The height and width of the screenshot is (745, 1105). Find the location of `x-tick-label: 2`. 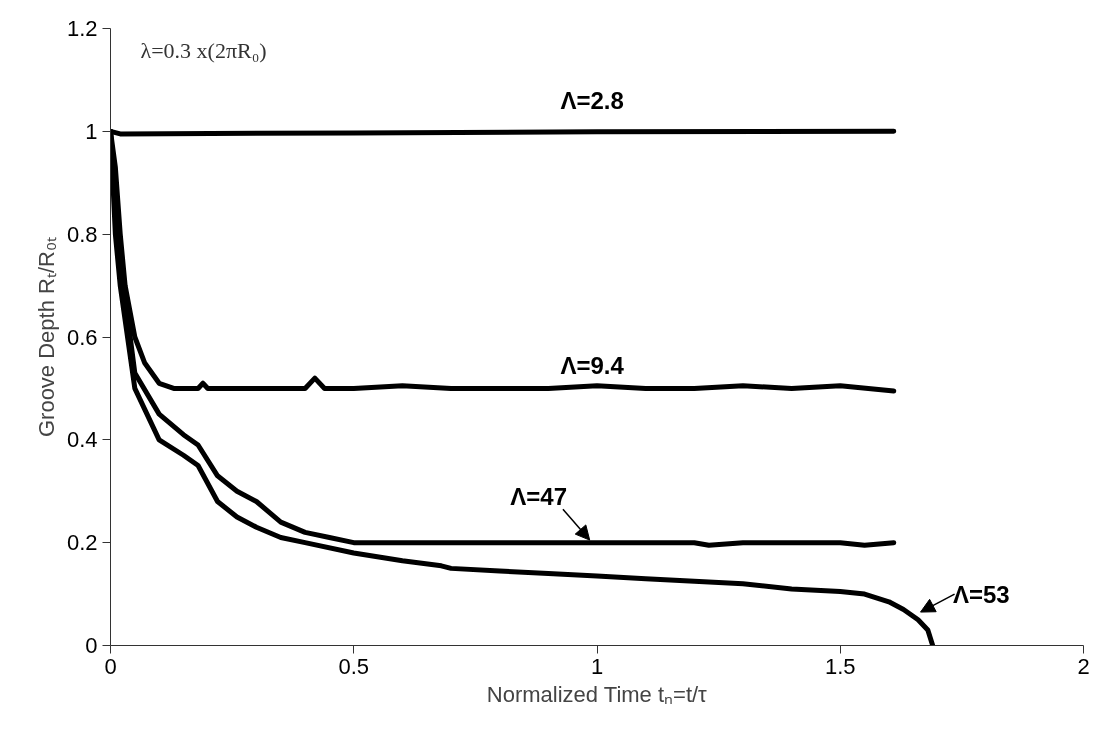

x-tick-label: 2 is located at coordinates (1083, 666).